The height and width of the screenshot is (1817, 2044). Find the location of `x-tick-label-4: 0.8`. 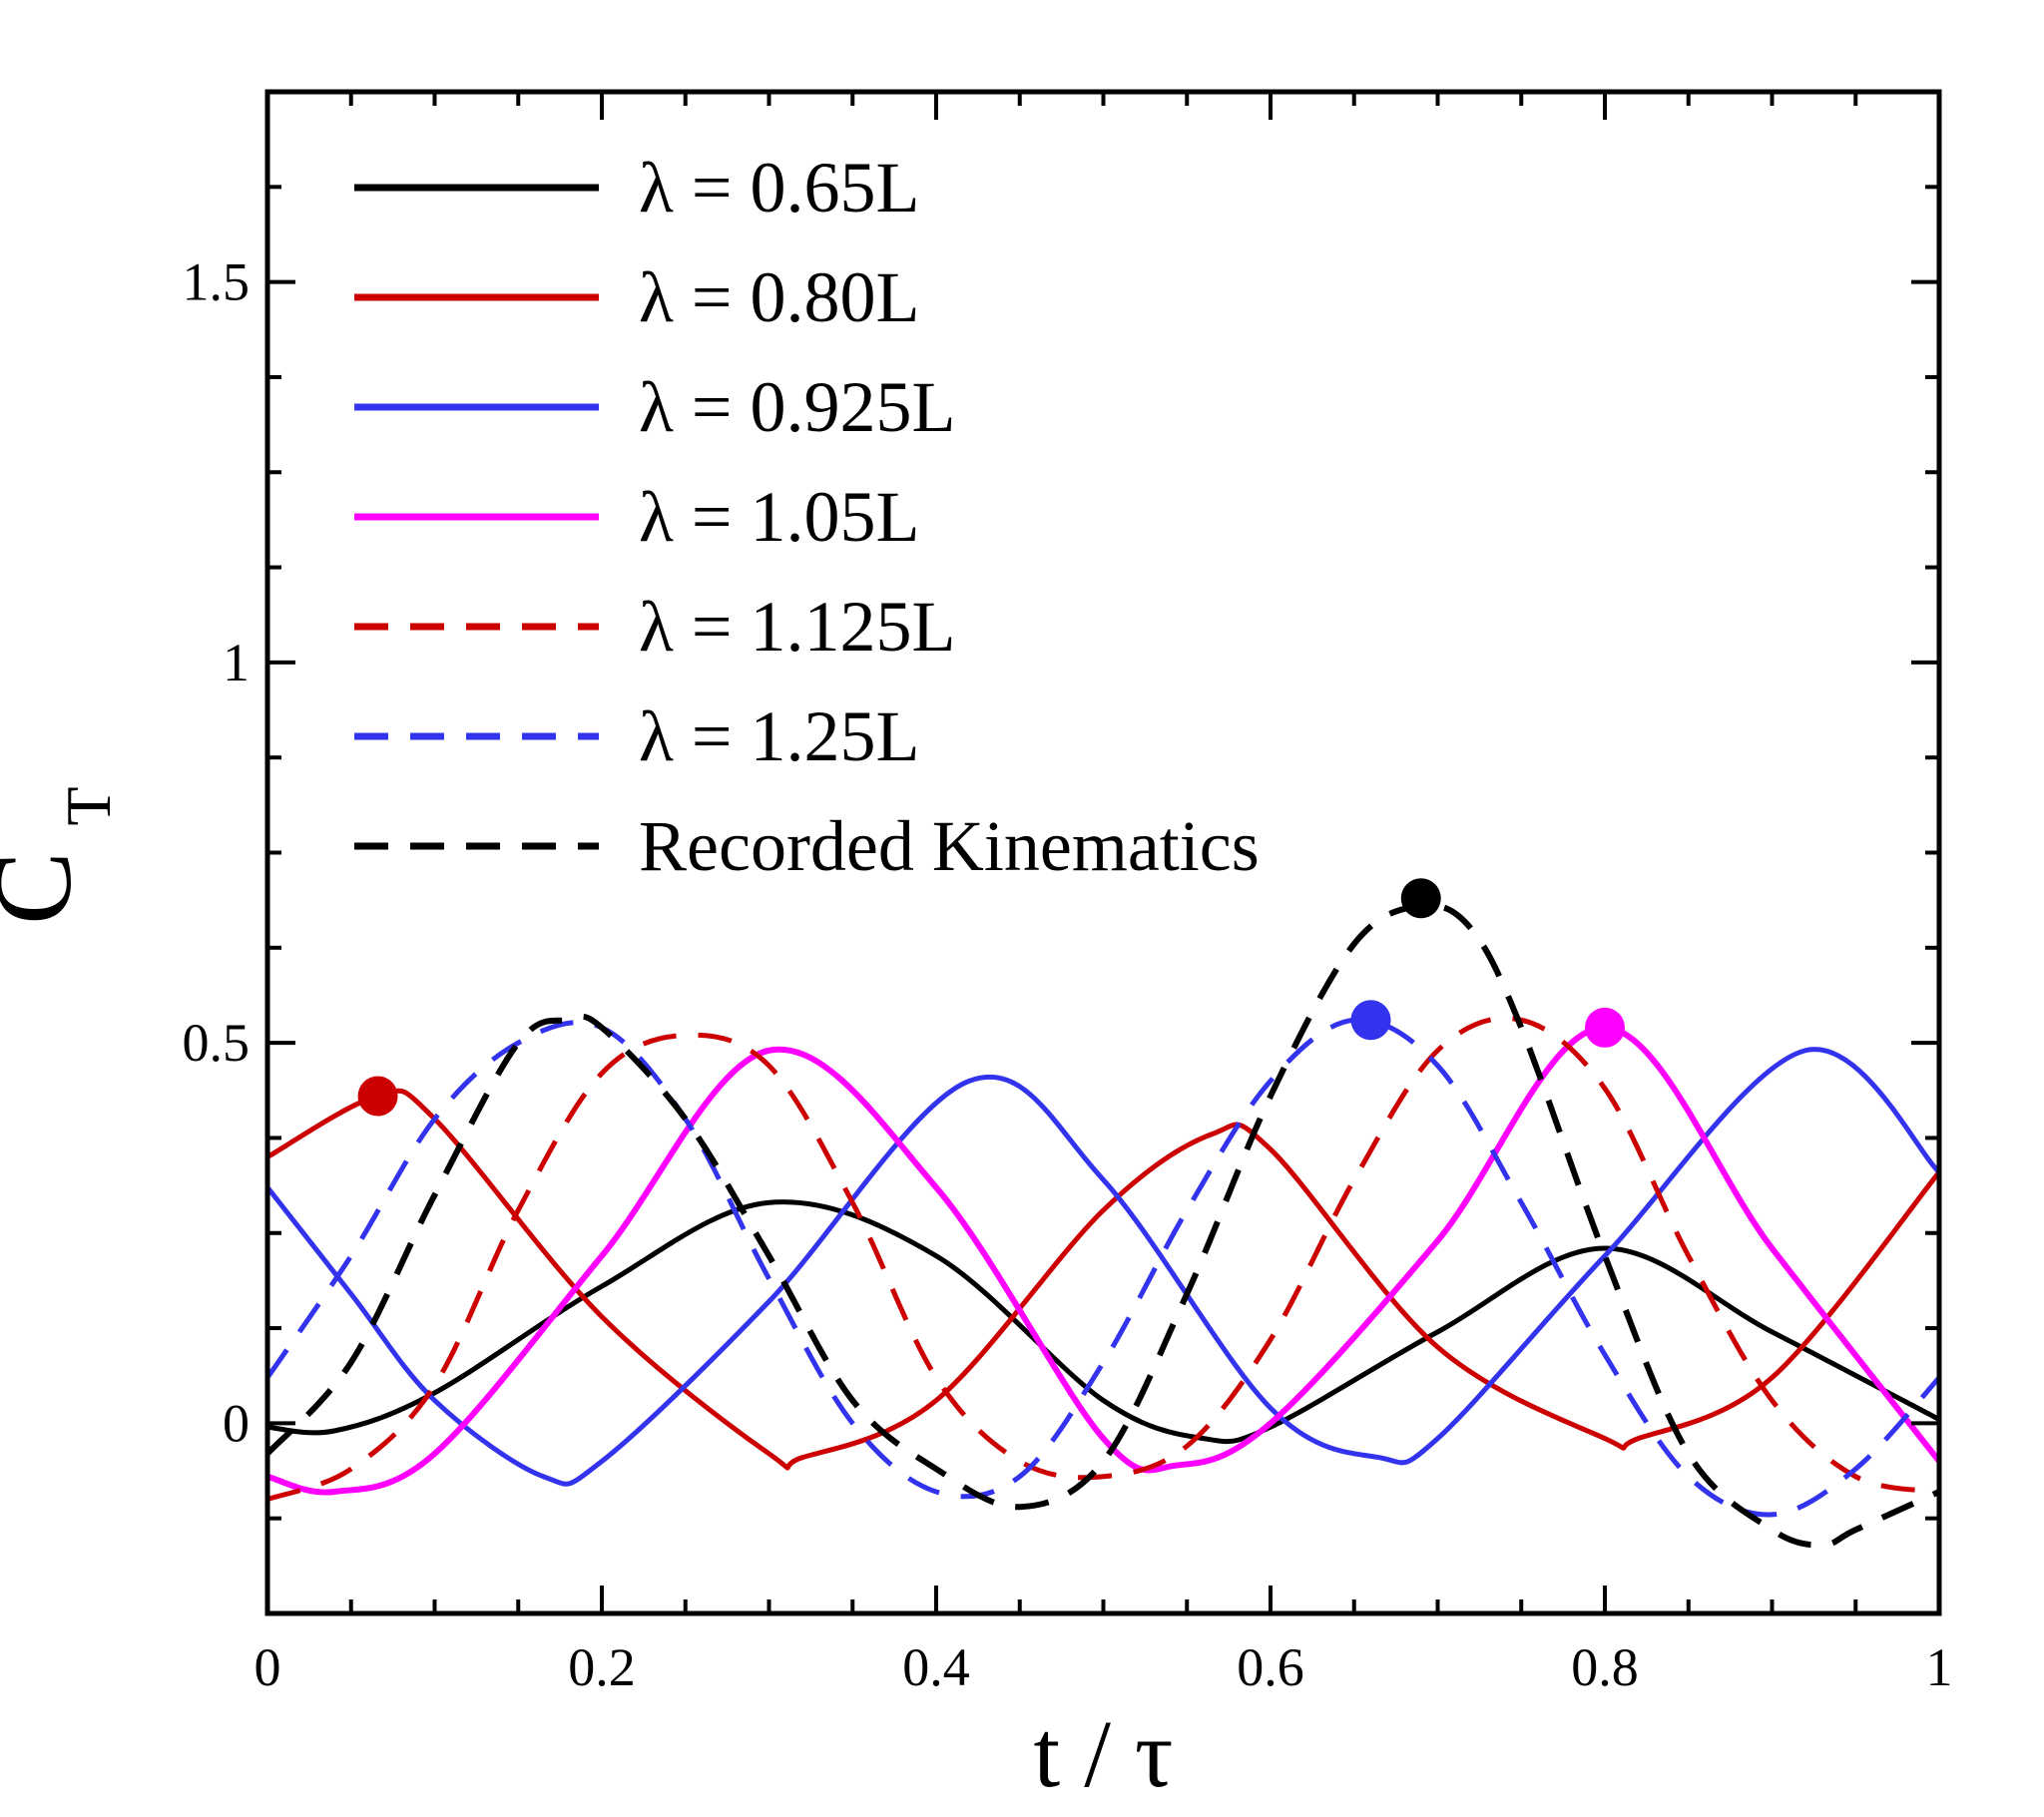

x-tick-label-4: 0.8 is located at coordinates (1605, 1667).